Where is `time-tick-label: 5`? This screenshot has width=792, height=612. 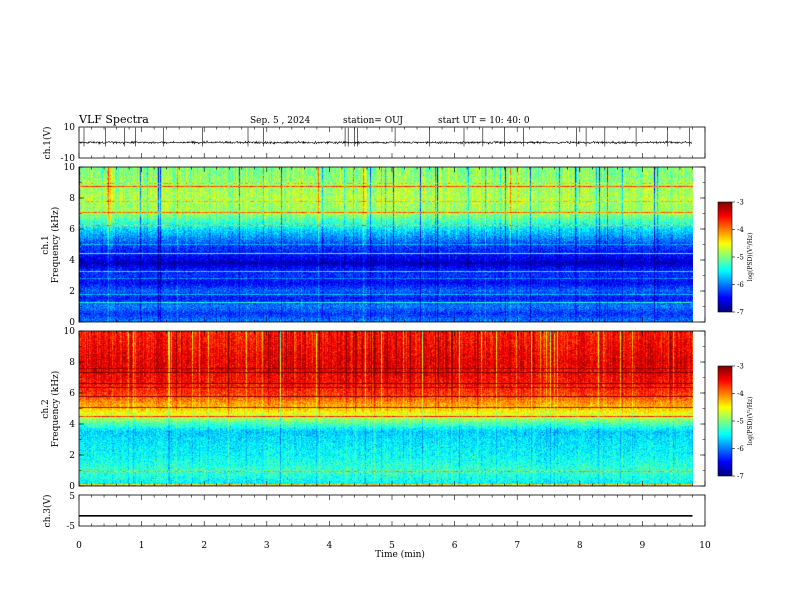 time-tick-label: 5 is located at coordinates (392, 546).